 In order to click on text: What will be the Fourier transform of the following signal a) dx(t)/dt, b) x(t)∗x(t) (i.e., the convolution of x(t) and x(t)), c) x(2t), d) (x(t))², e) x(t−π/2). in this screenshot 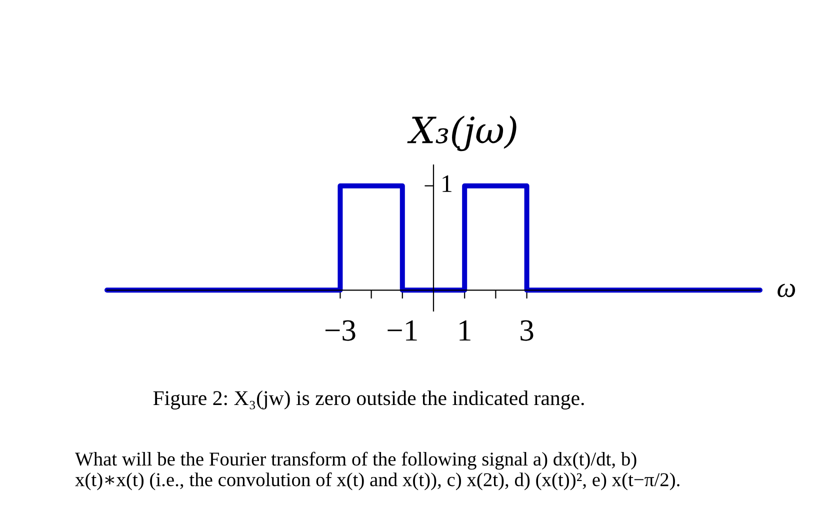, I will do `click(377, 471)`.